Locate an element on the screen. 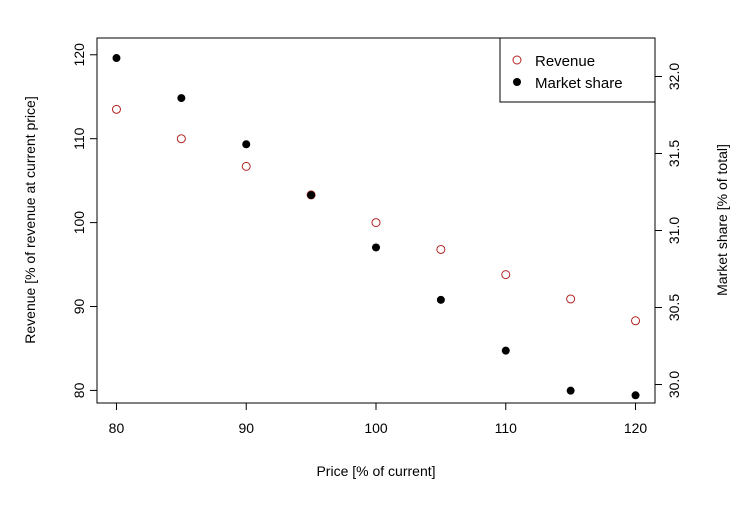 This screenshot has height=505, width=750. y-tick-label: 110 is located at coordinates (79, 138).